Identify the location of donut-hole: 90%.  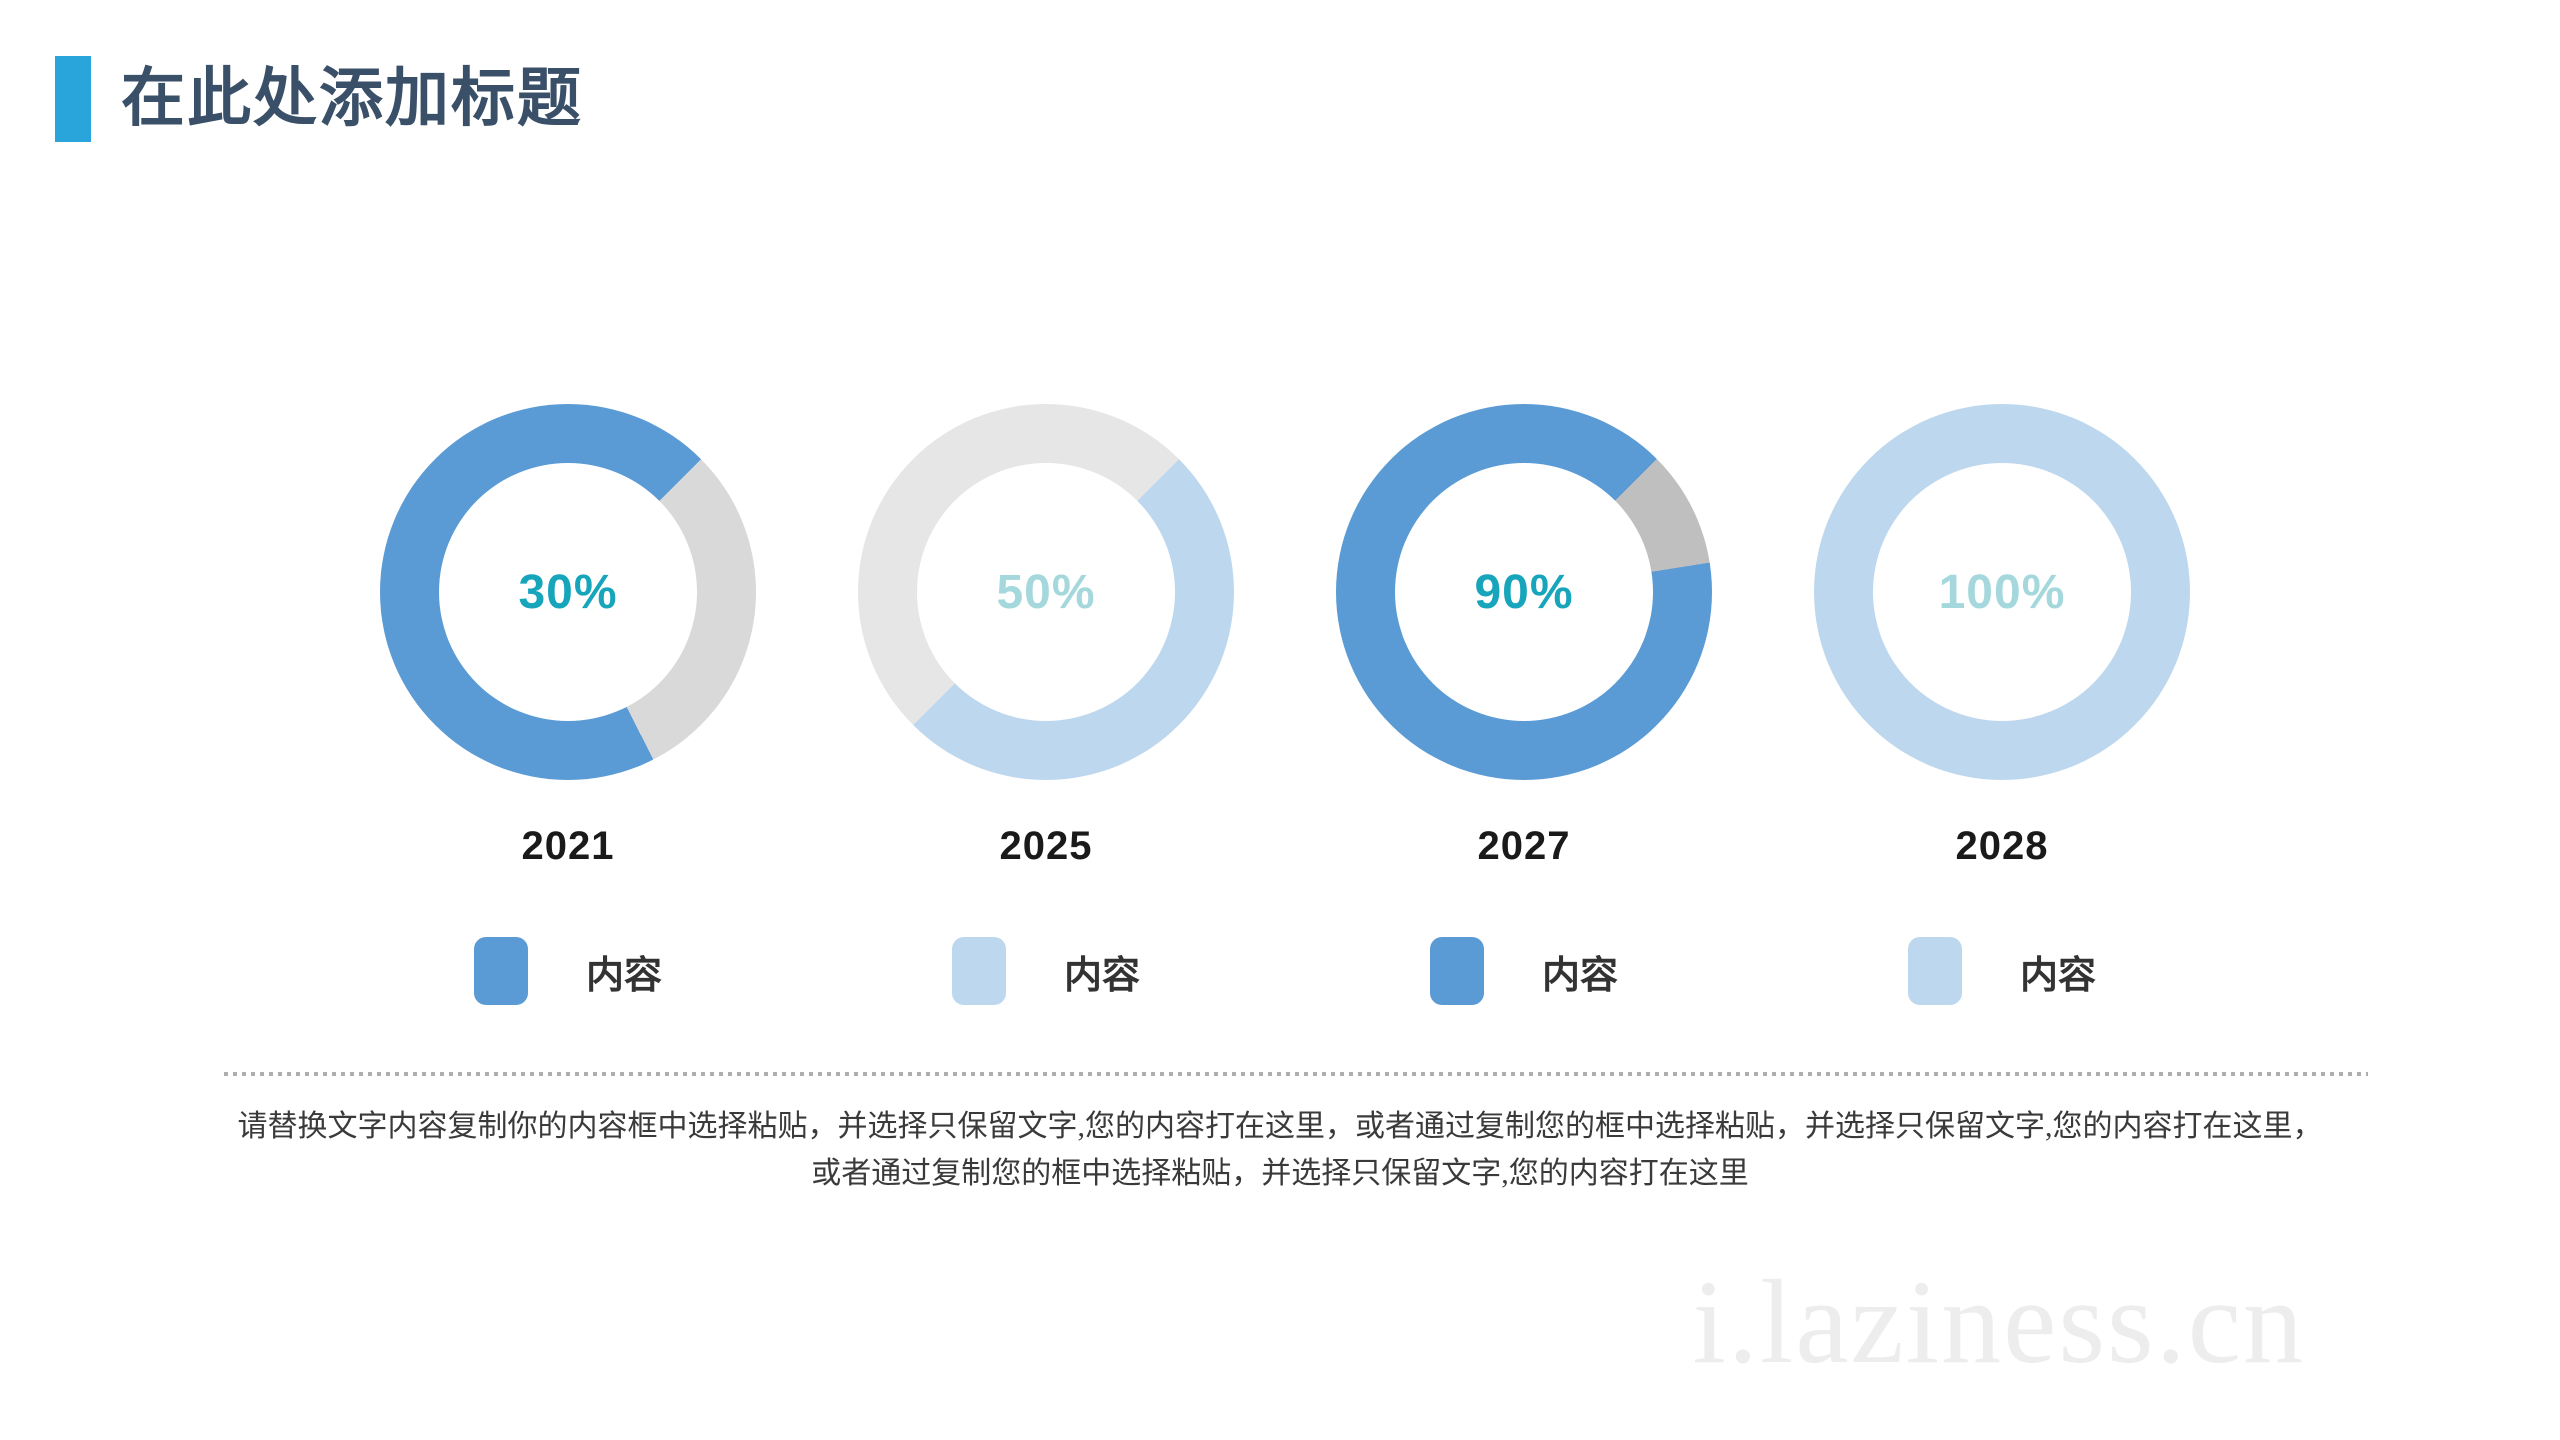
(1524, 592).